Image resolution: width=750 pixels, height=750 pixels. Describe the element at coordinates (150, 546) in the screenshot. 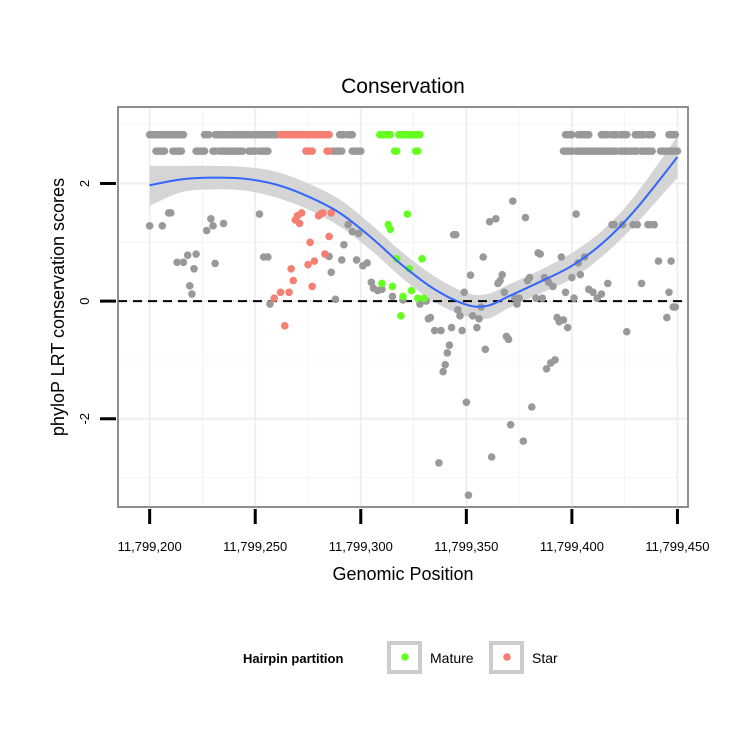

I see `x-tick-label-0: 11,799,200` at that location.